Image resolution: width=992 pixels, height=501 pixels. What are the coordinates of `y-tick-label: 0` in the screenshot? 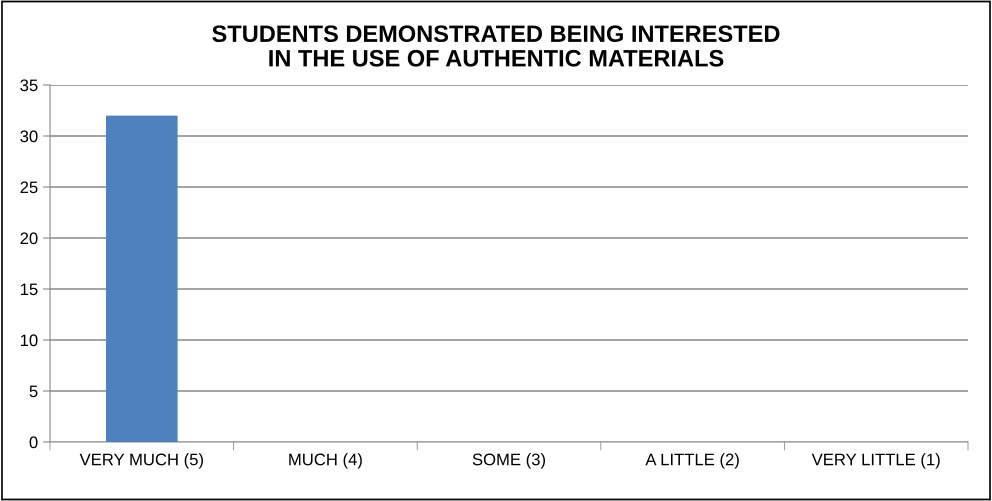 It's located at (34, 442).